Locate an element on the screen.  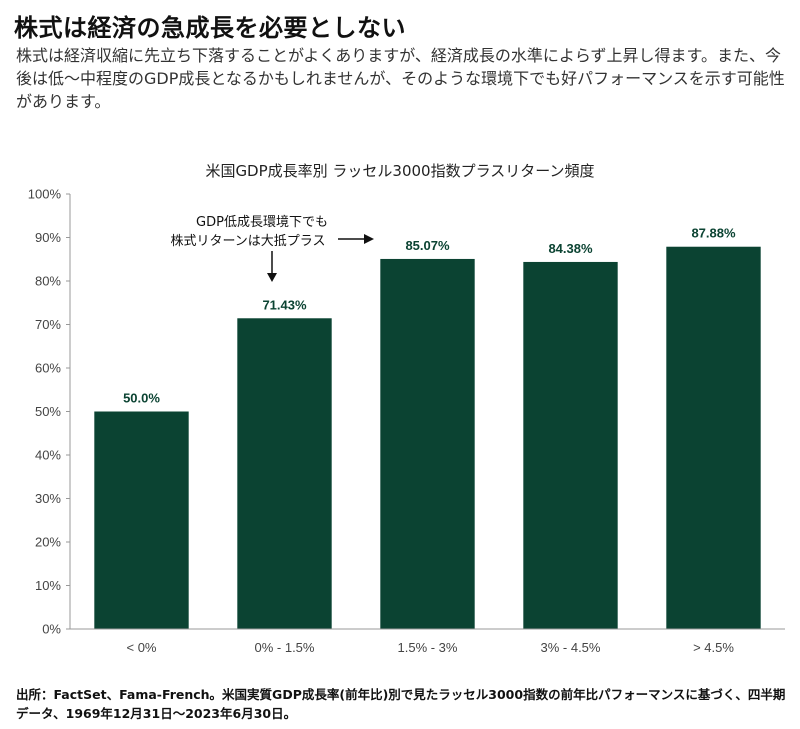
y-axis: 0% 10% 20% 30% 40% 50% 60% 70% 80% 90% 100% is located at coordinates (49, 412).